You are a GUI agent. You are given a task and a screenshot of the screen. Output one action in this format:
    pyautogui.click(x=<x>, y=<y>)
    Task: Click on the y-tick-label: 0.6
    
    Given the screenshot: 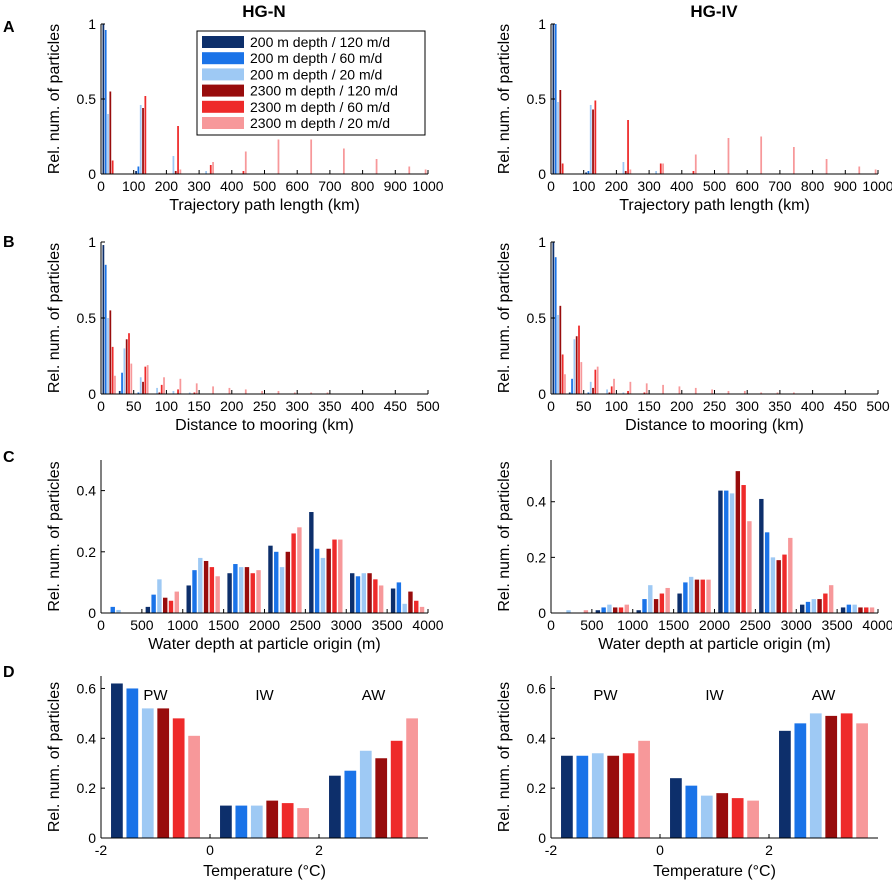 What is the action you would take?
    pyautogui.click(x=537, y=688)
    